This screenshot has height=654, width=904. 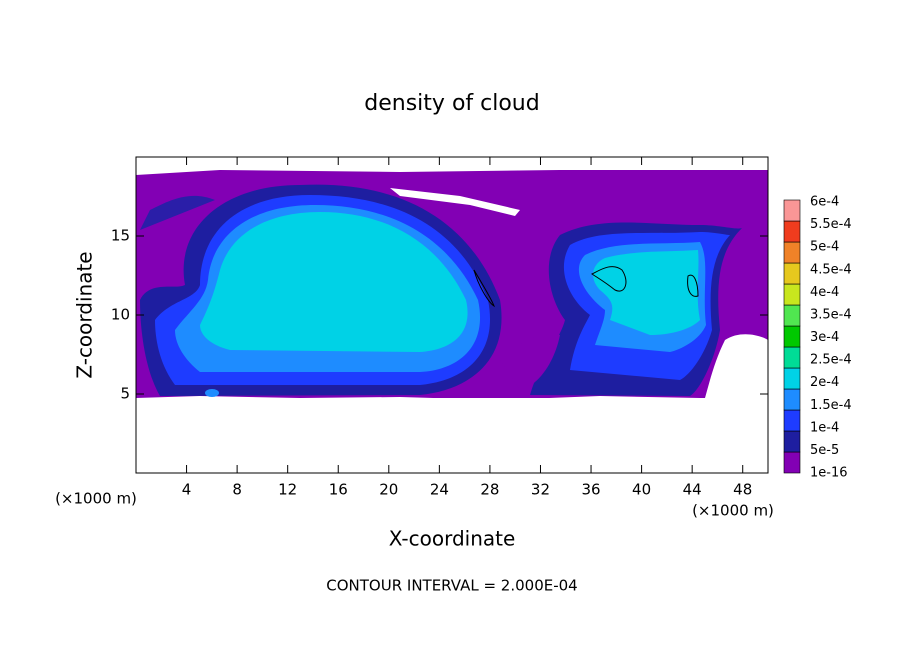 I want to click on x-tick-label: 4, so click(x=187, y=490).